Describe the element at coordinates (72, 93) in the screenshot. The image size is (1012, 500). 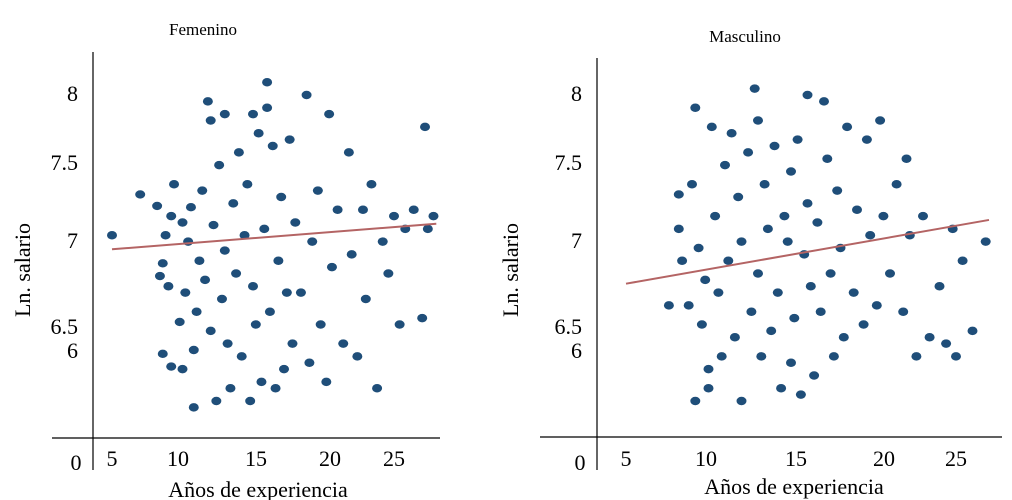
I see `y-tick-label: 8` at that location.